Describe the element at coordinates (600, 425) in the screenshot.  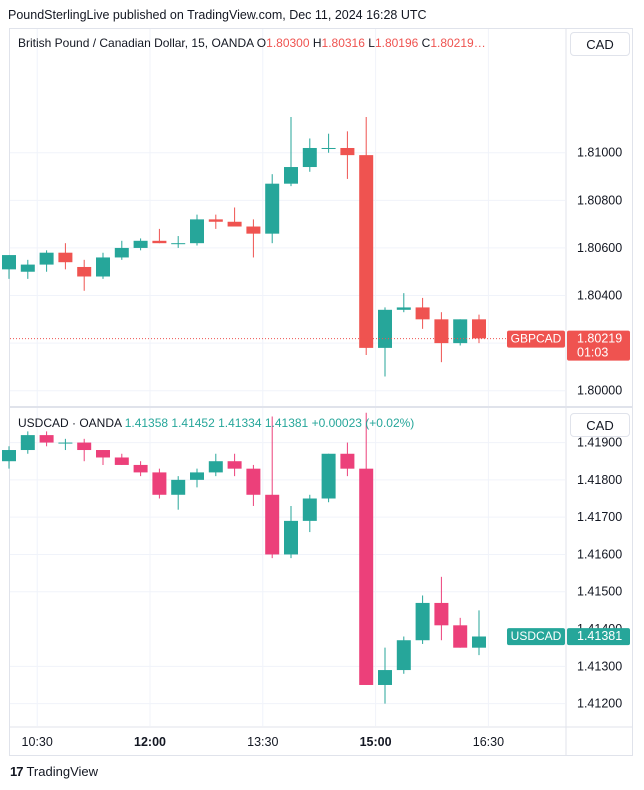
I see `currency-button-bottom: CAD` at that location.